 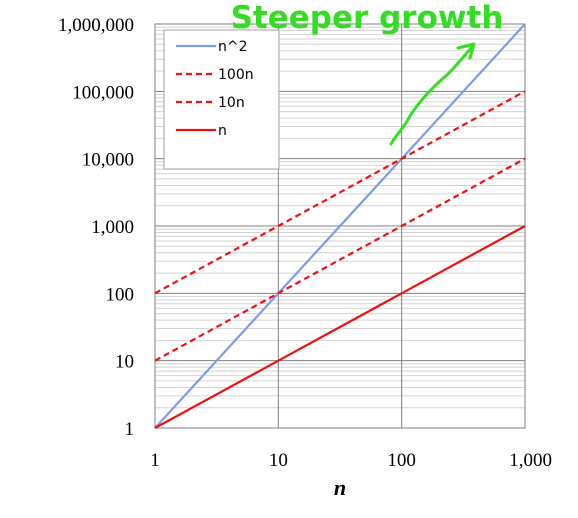 What do you see at coordinates (278, 460) in the screenshot?
I see `x-tick-label: 10` at bounding box center [278, 460].